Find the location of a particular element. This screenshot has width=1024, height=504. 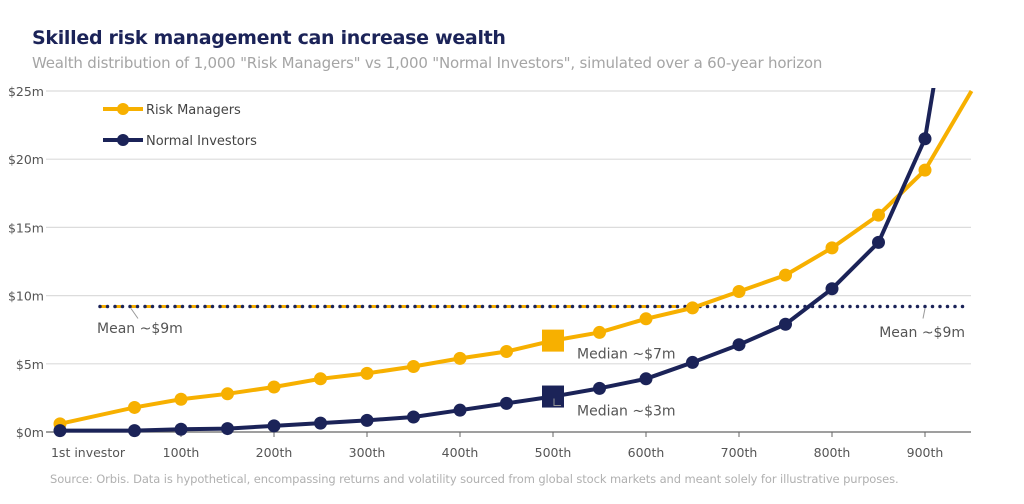

x-tick-label: 700th is located at coordinates (739, 452).